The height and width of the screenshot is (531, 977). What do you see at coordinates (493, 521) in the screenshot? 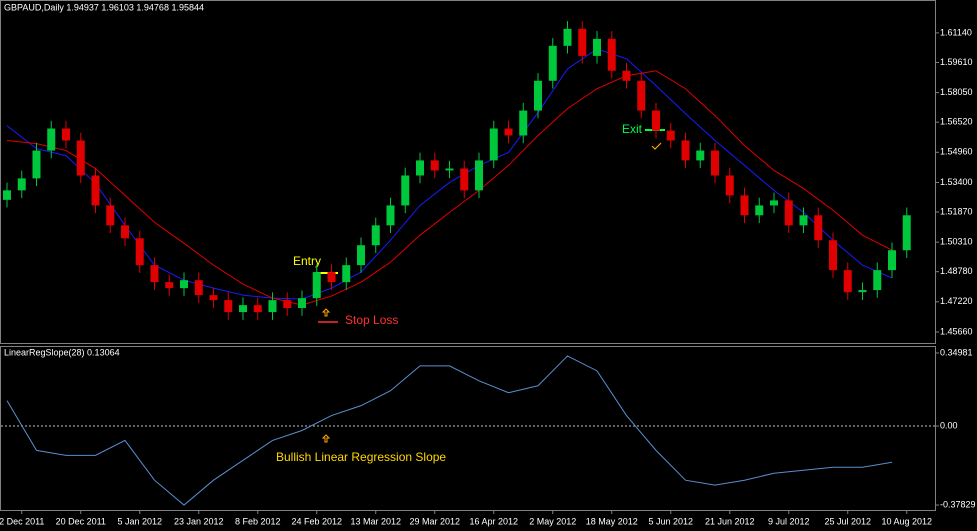
I see `x-tick-label: 16 Apr 2012` at bounding box center [493, 521].